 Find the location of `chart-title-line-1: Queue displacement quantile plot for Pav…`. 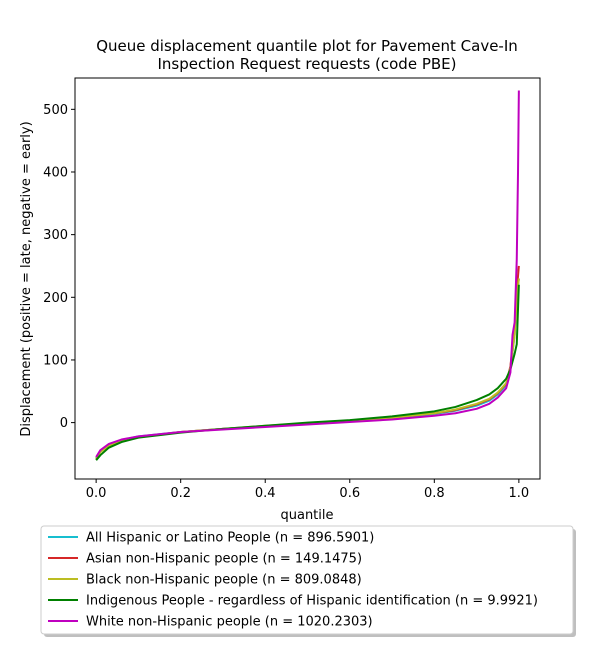

chart-title-line-1: Queue displacement quantile plot for Pav… is located at coordinates (307, 46).